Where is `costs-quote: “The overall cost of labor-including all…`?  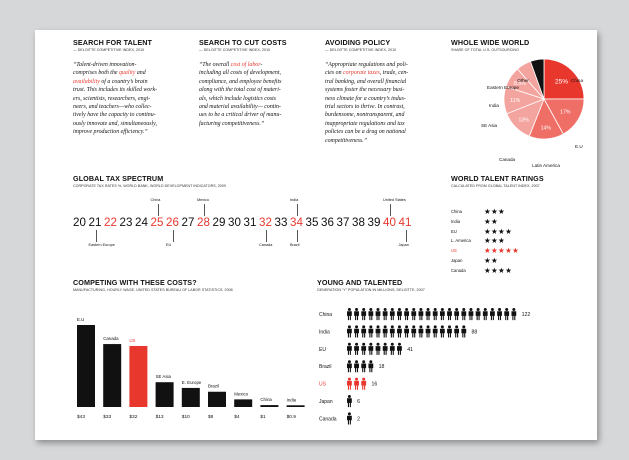
costs-quote: “The overall cost of labor-including all… is located at coordinates (260, 94).